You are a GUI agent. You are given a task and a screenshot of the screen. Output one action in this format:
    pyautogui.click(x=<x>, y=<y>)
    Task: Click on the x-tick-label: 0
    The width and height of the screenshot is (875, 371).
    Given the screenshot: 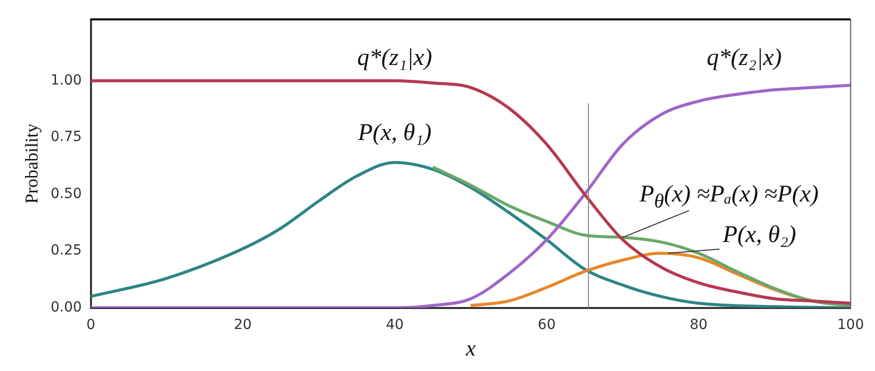 What is the action you would take?
    pyautogui.click(x=91, y=324)
    